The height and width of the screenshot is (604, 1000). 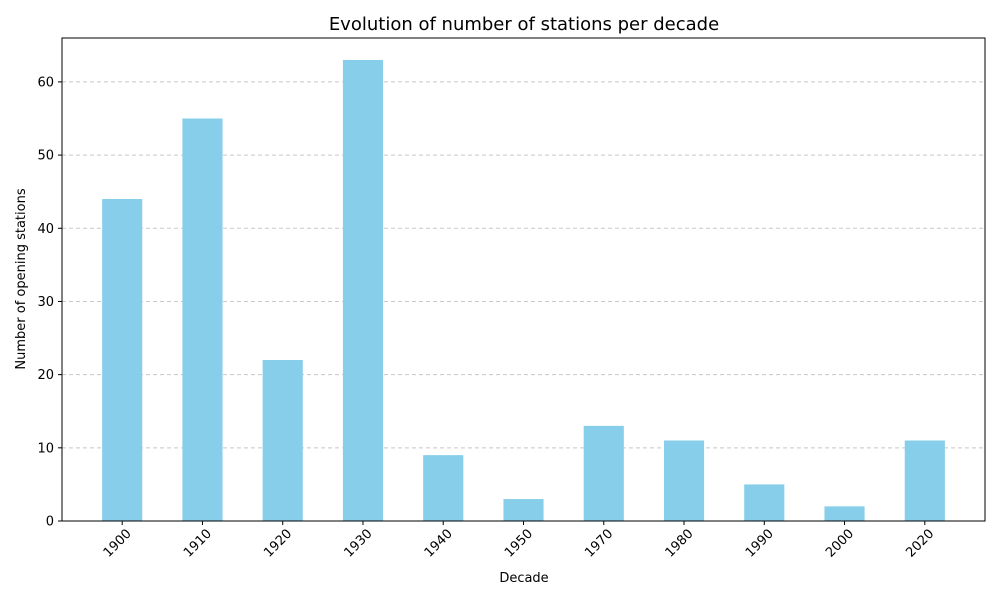 I want to click on y-tick-label: 50, so click(x=45, y=156).